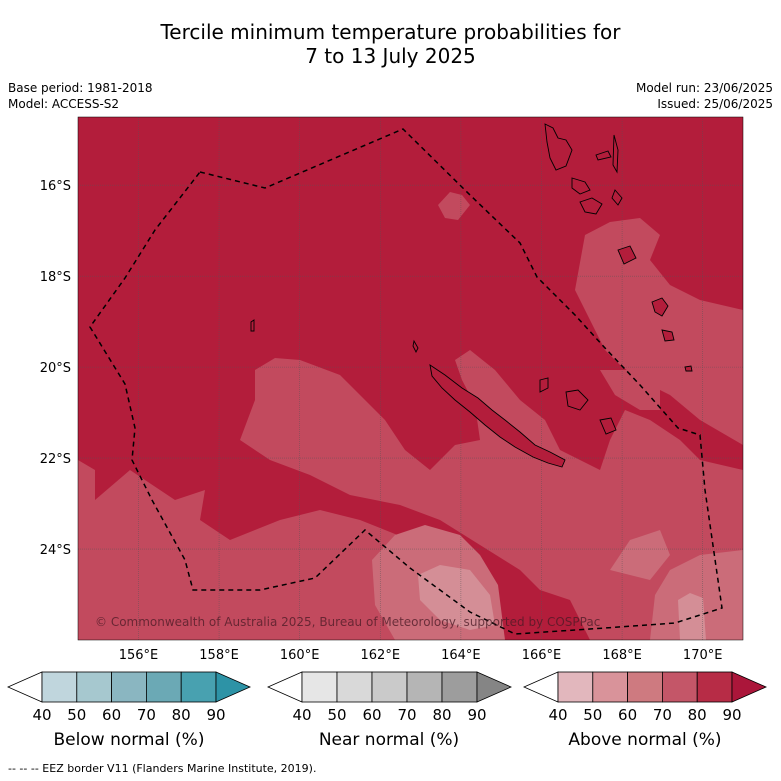  What do you see at coordinates (456, 597) in the screenshot?
I see `probability-band-60-south` at bounding box center [456, 597].